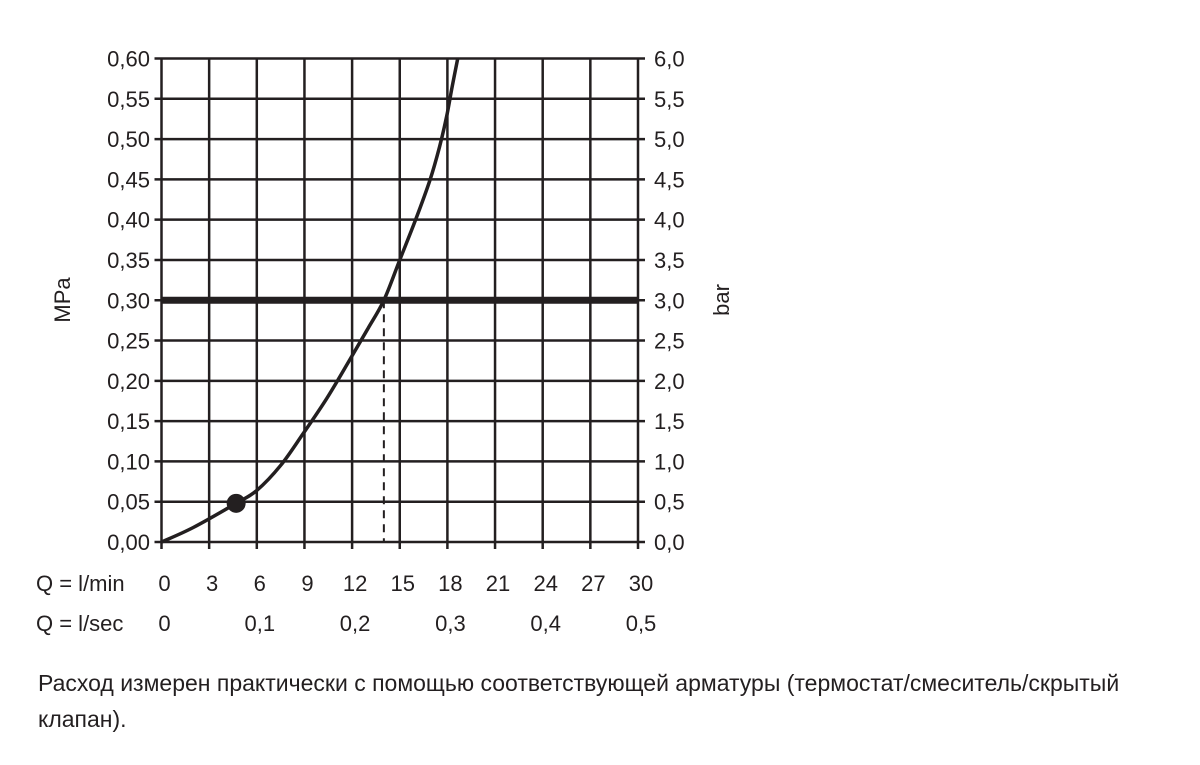 This screenshot has height=765, width=1200. Describe the element at coordinates (128, 341) in the screenshot. I see `y-tick-label-left: 0,25` at that location.